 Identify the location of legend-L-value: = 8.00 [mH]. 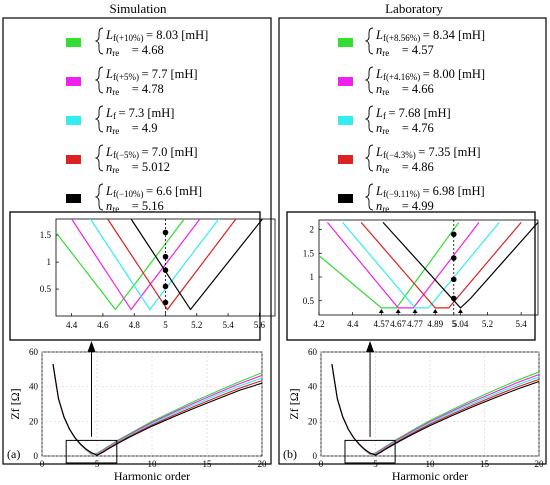
(452, 74).